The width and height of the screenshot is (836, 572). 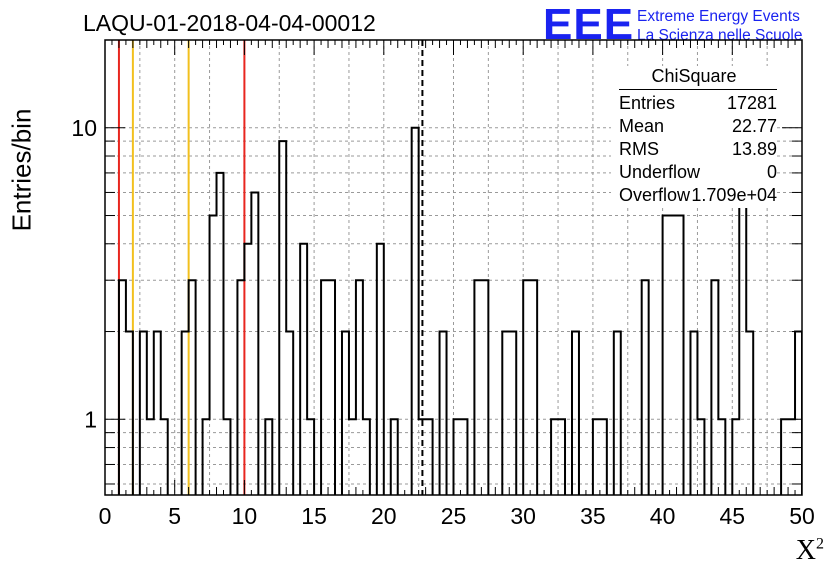 I want to click on x-tick-label: 20, so click(x=384, y=516).